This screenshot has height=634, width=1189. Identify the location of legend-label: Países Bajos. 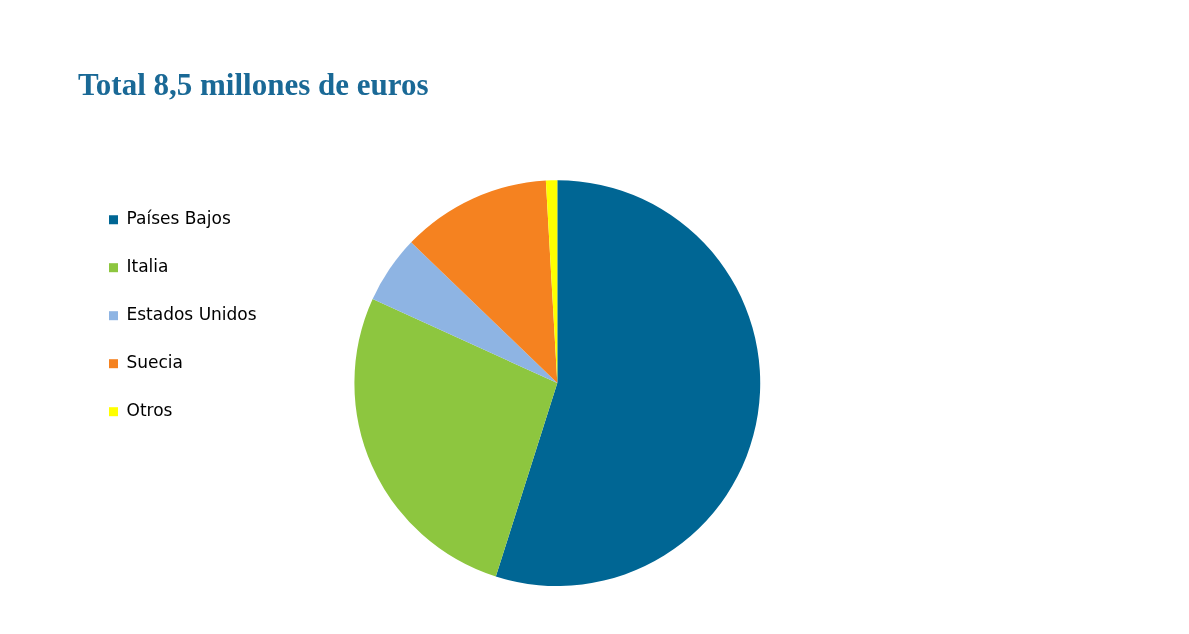
(178, 218).